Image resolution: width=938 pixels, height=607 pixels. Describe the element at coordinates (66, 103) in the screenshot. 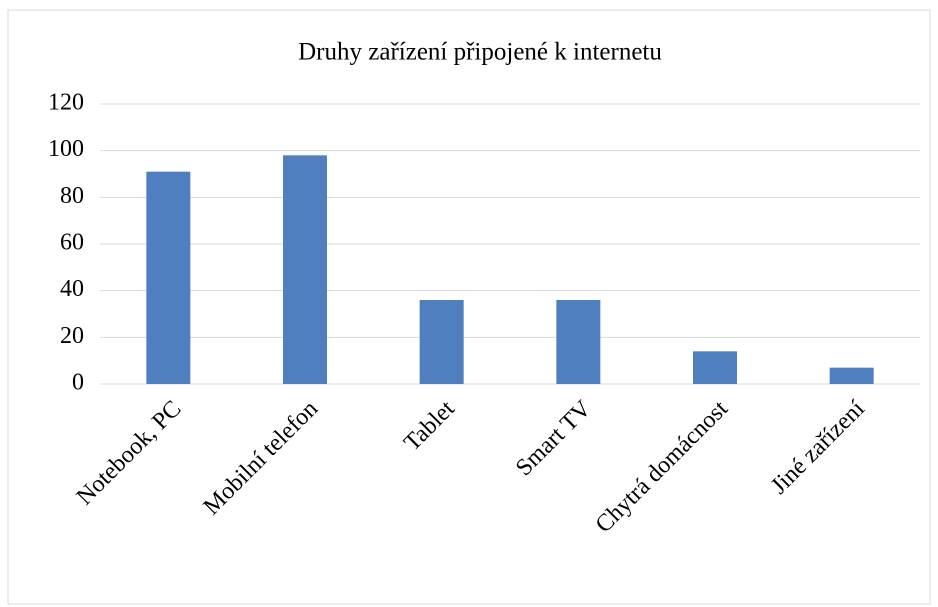

I see `y-tick-label: 120` at that location.